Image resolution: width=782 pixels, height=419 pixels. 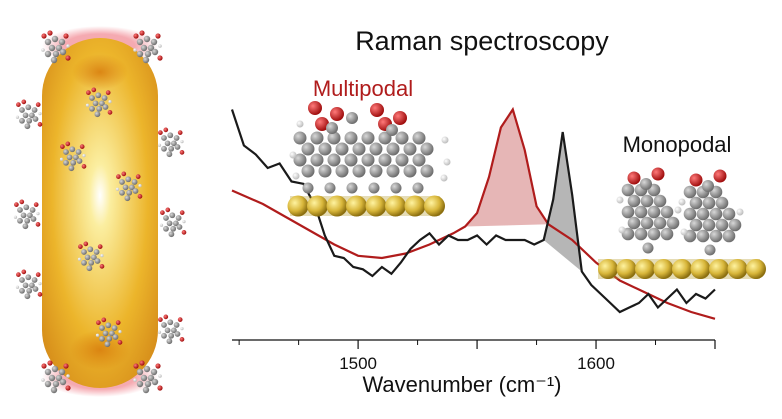 What do you see at coordinates (507, 168) in the screenshot?
I see `peak-fill-multipodal` at bounding box center [507, 168].